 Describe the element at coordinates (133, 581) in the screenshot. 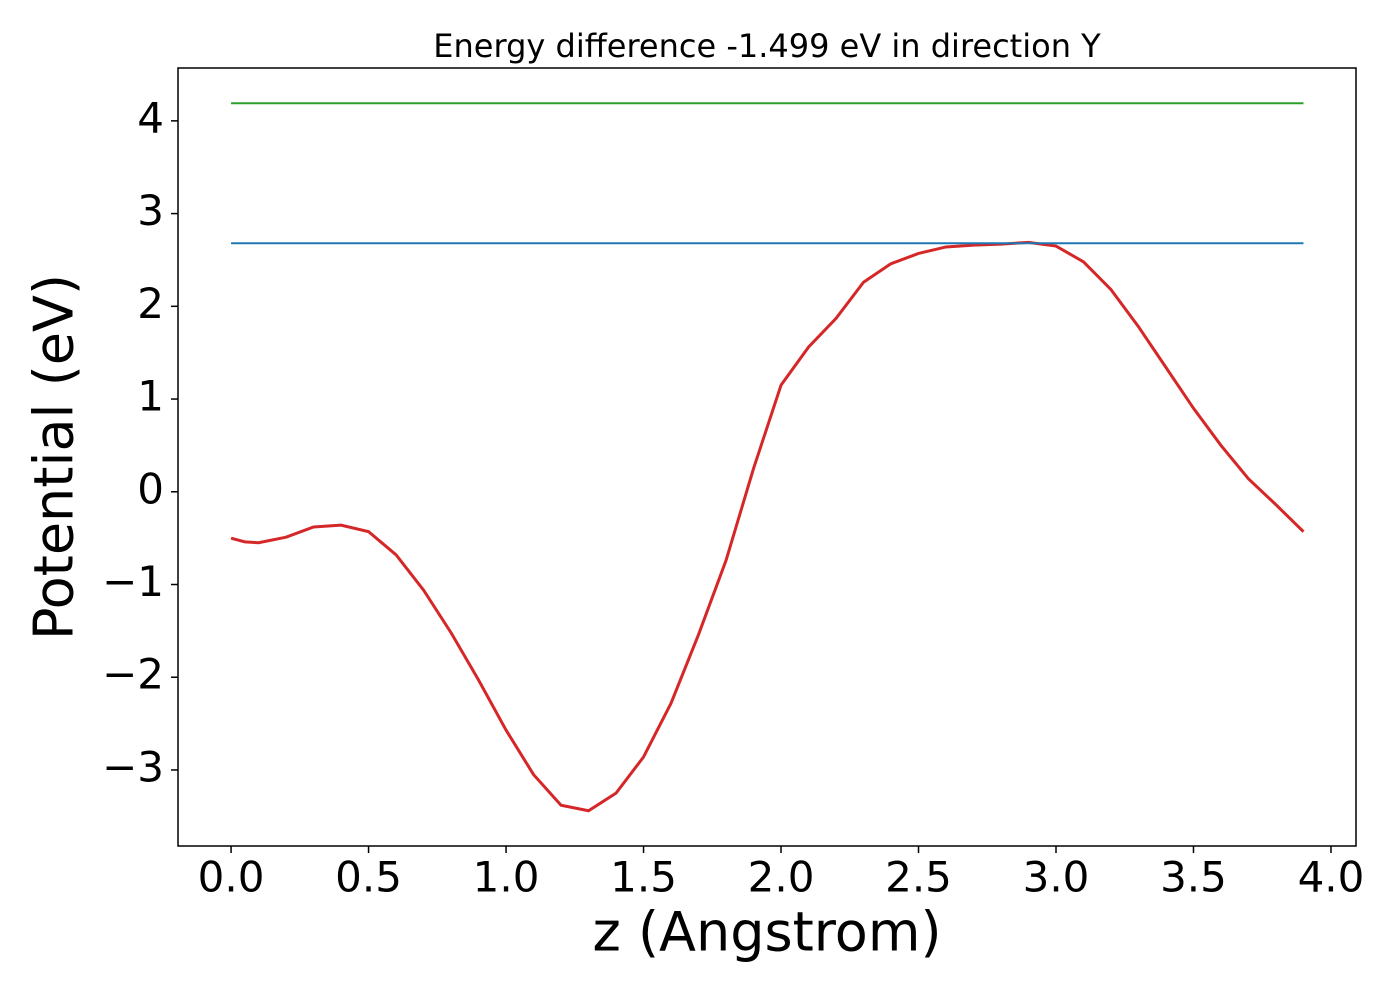

I see `y-tick-label: −1` at that location.